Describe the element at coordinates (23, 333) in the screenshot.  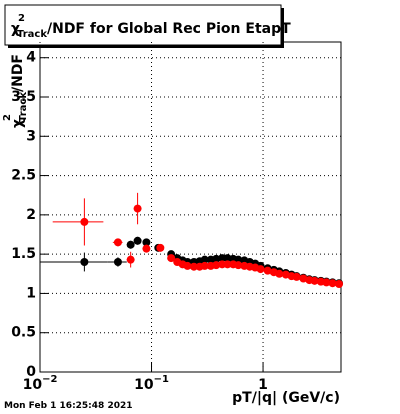
I see `y-tick-label: 0.5` at that location.